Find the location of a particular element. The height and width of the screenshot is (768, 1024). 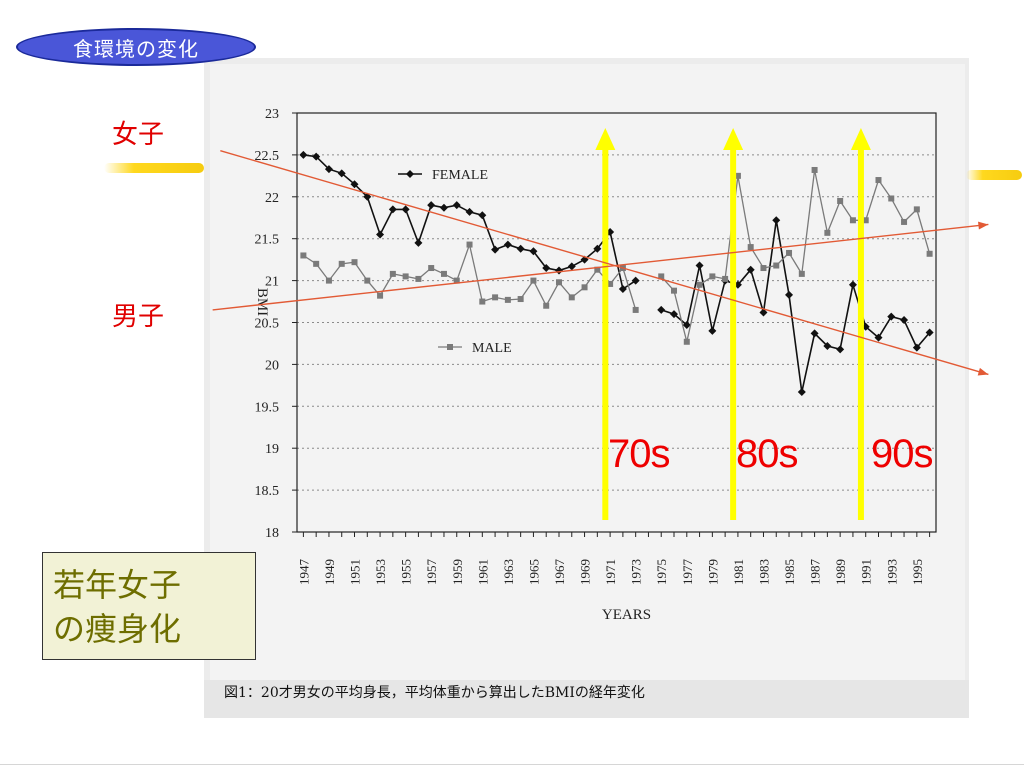

female-point-1984 is located at coordinates (776, 220).